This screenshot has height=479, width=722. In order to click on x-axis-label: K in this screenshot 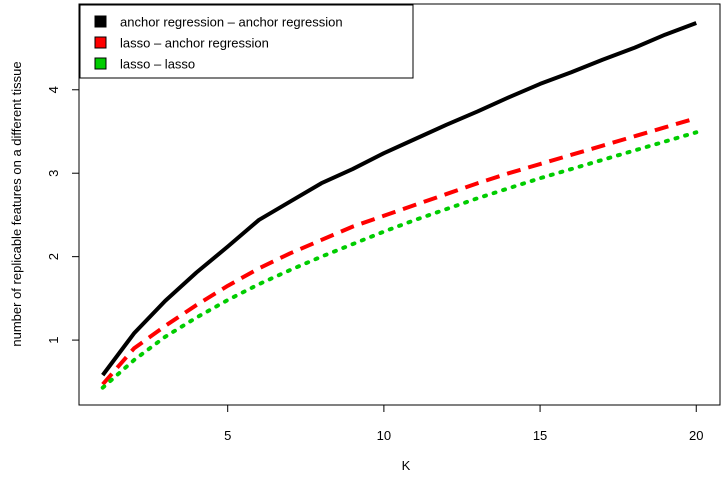, I will do `click(406, 465)`.